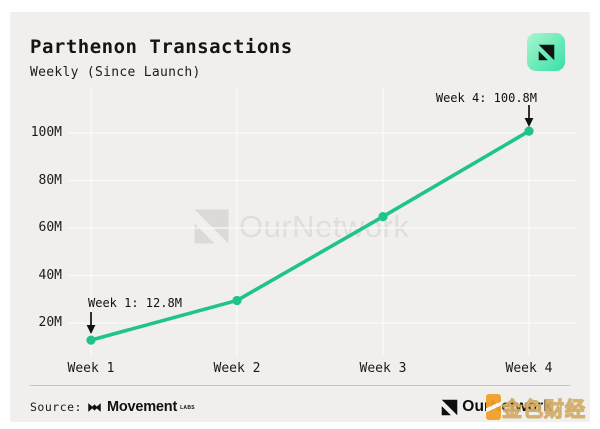 The image size is (600, 429). Describe the element at coordinates (449, 407) in the screenshot. I see `ournetwork-logo-icon-footer` at that location.